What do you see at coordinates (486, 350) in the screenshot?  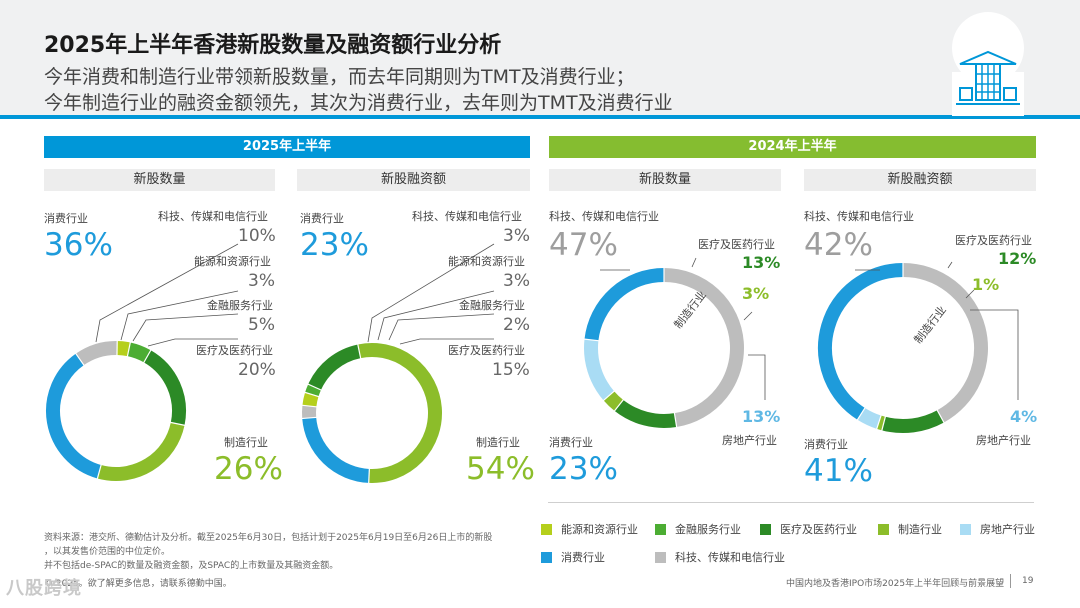 I see `c2-label-medical: 医疗及医药行业` at bounding box center [486, 350].